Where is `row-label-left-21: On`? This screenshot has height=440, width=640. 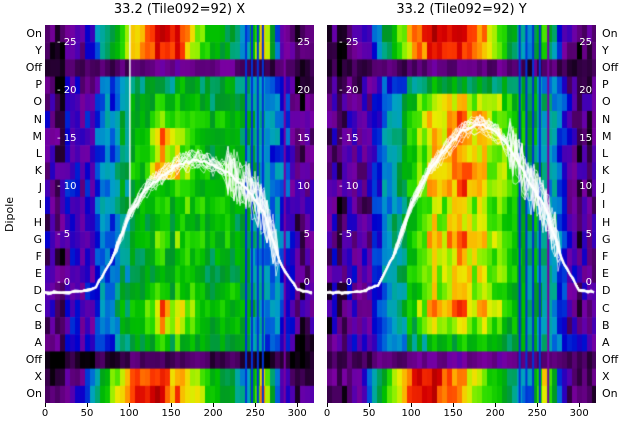 row-label-left-21: On is located at coordinates (34, 394).